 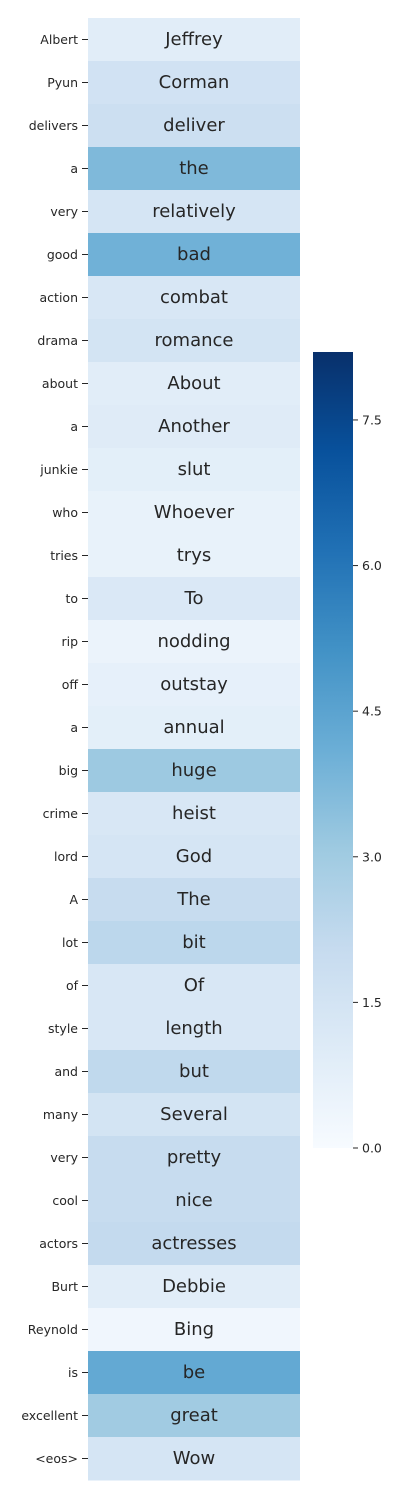 I want to click on row-label: lot, so click(x=70, y=942).